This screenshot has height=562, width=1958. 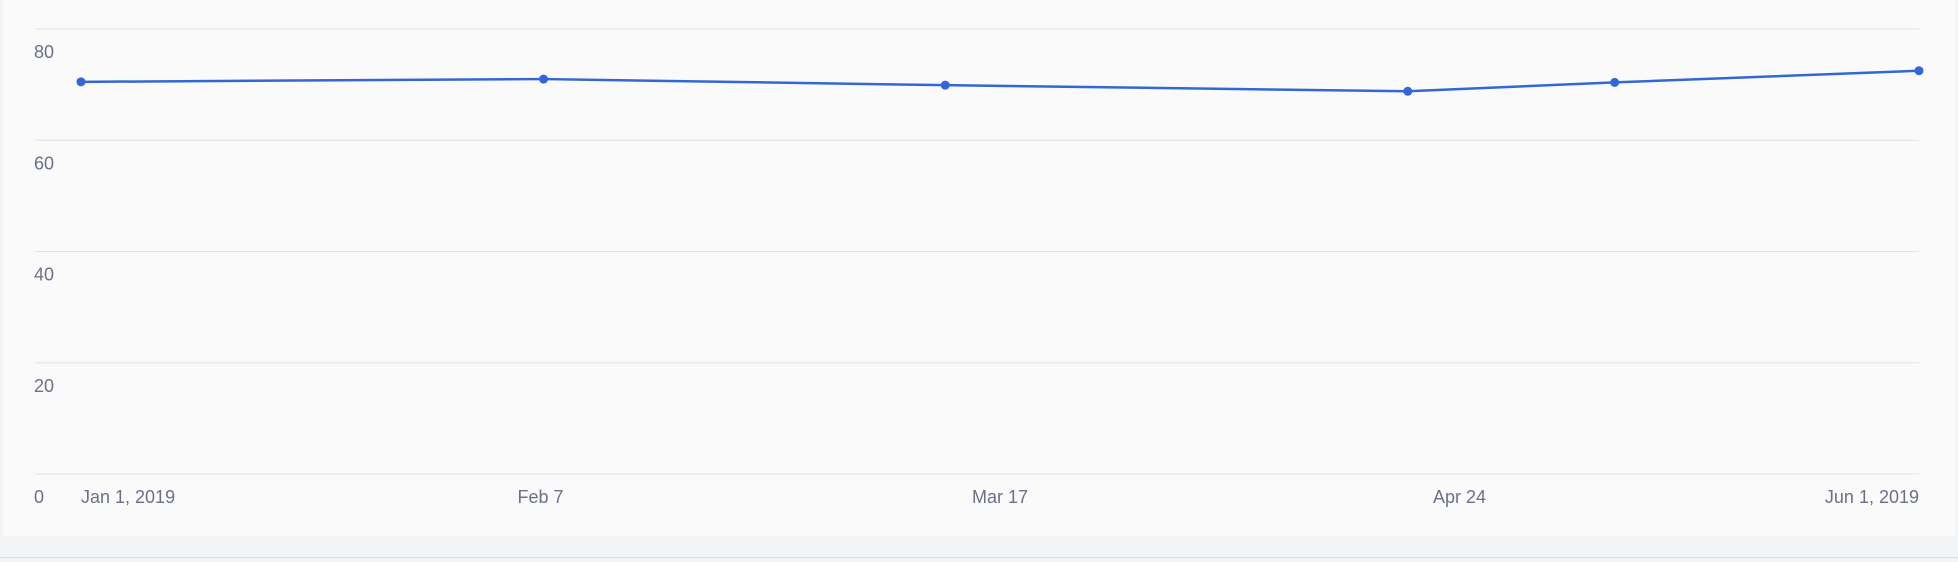 I want to click on x-tick-label: Apr 24, so click(x=1459, y=497).